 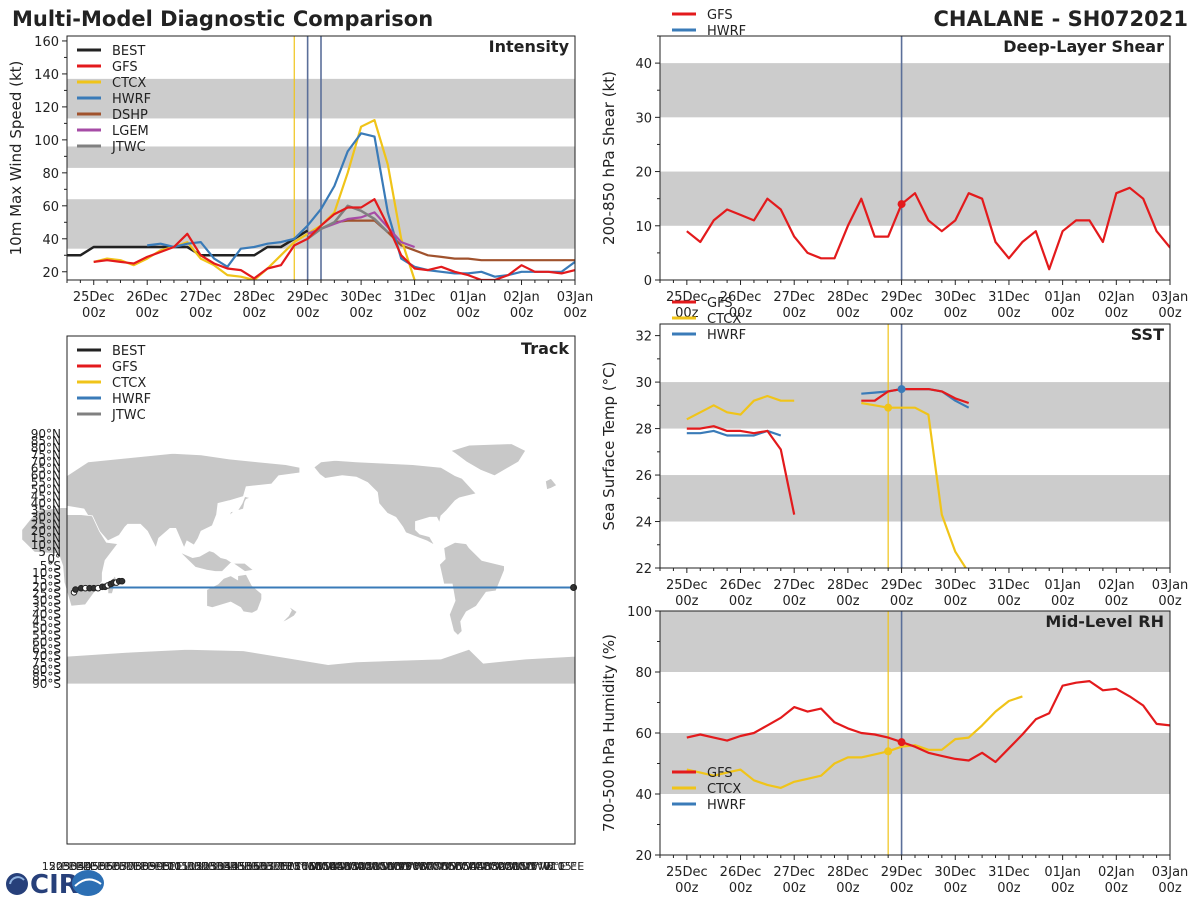 What do you see at coordinates (46, 601) in the screenshot?
I see `lat-label-24: 30°S` at bounding box center [46, 601].